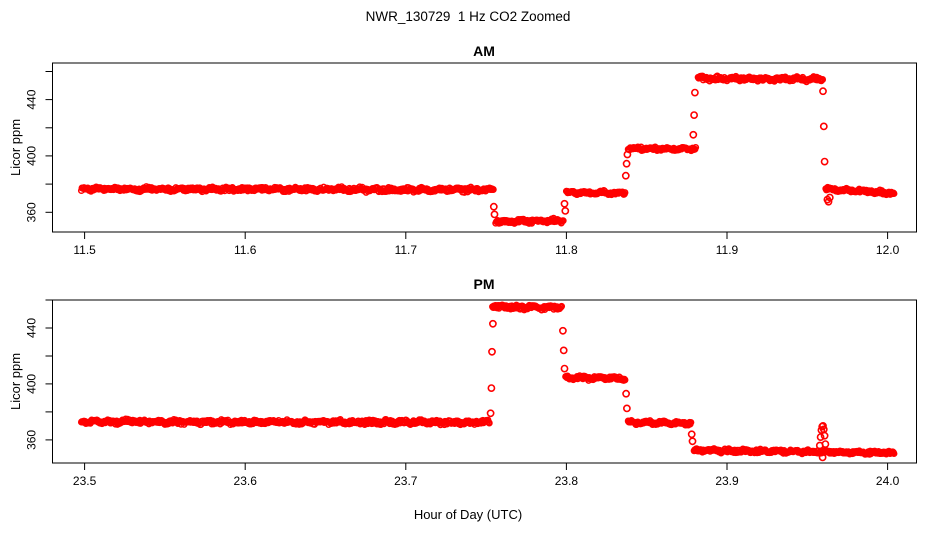 The image size is (936, 540). What do you see at coordinates (84, 250) in the screenshot?
I see `x-tick-label: 11.5` at bounding box center [84, 250].